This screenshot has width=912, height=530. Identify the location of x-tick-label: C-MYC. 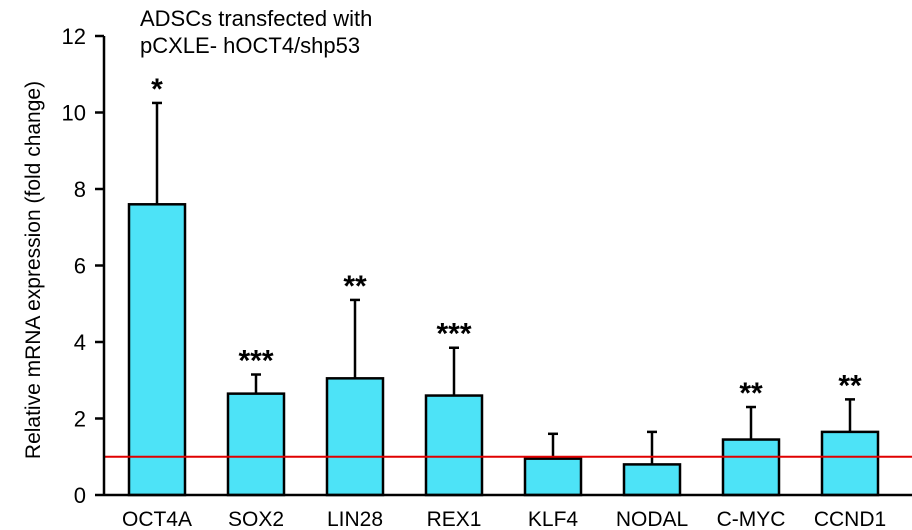
(751, 519).